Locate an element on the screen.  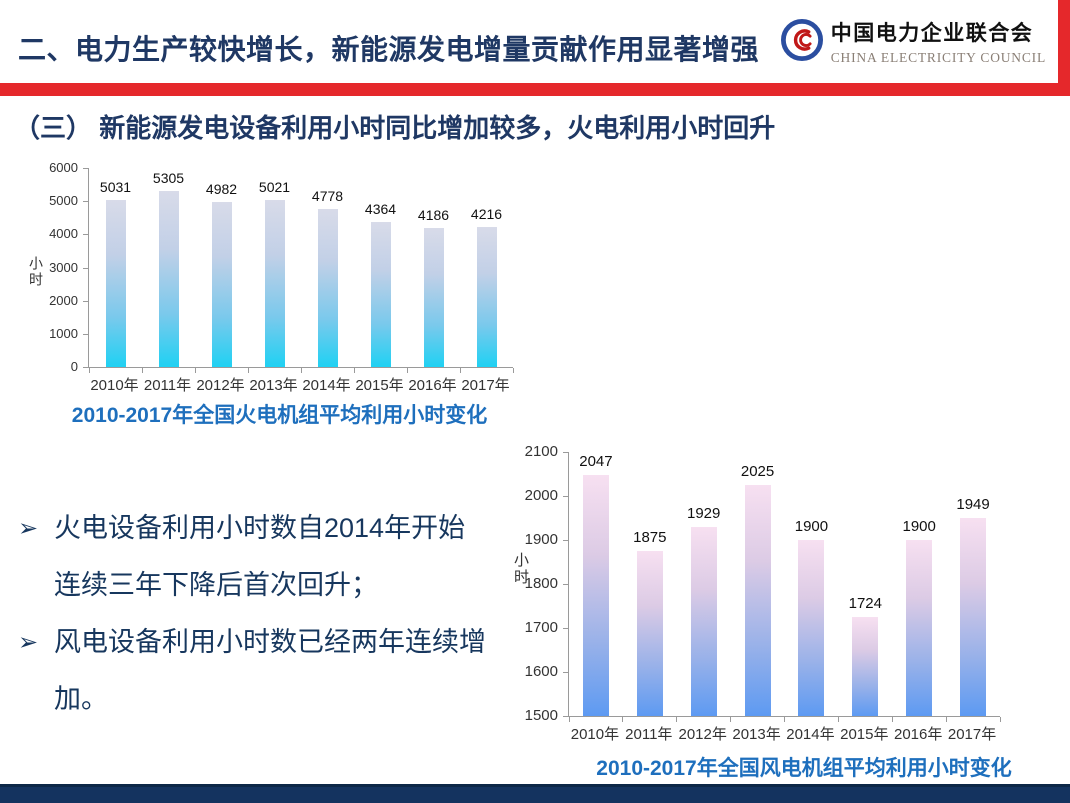
x-tick-label: 2013年 is located at coordinates (273, 385).